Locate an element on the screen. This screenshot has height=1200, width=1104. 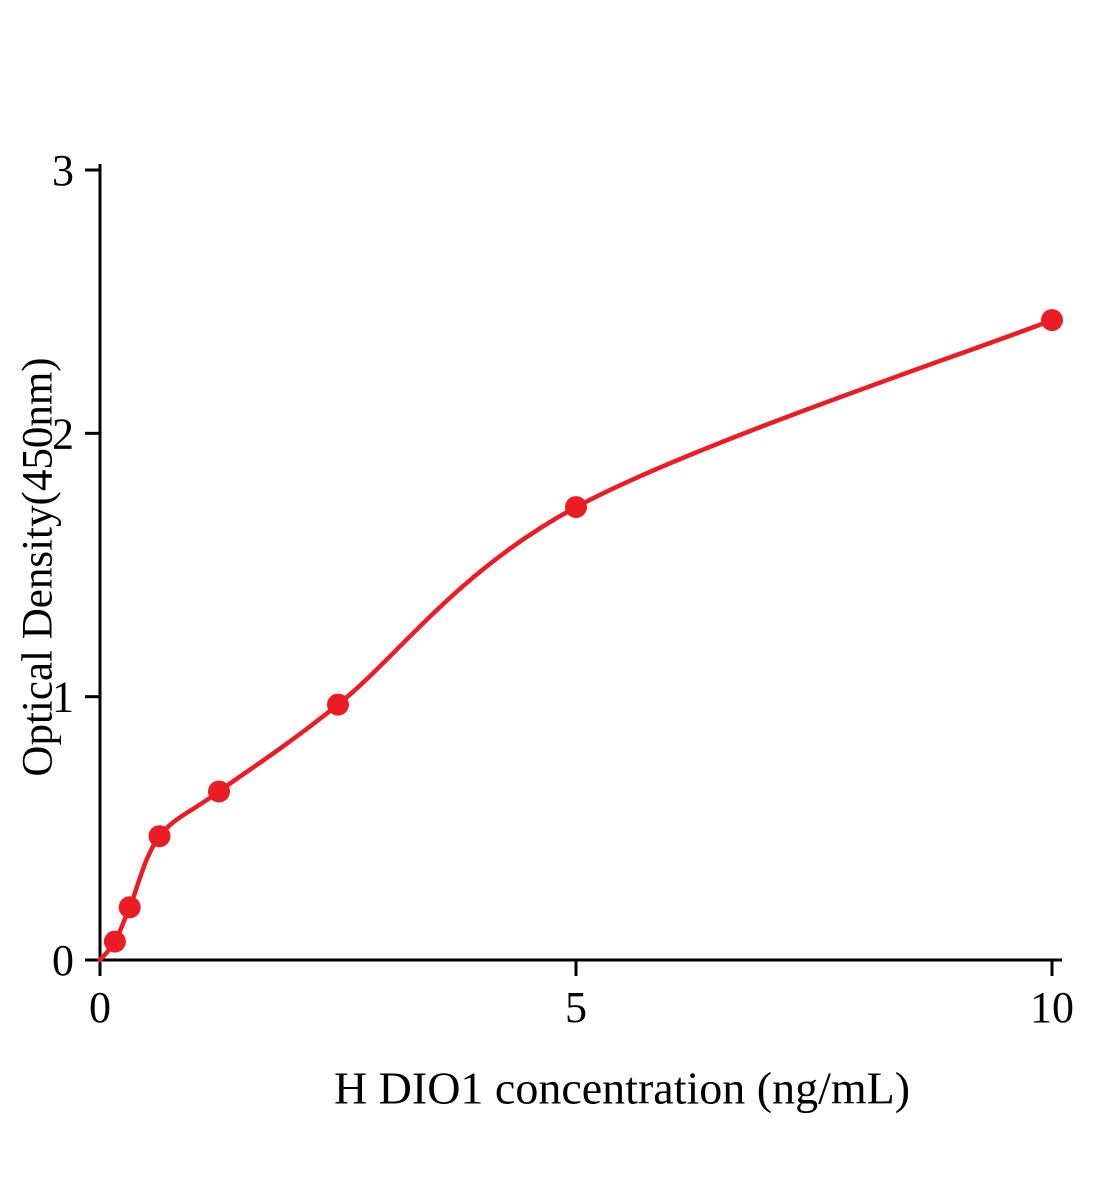
y-tick-label: 1 is located at coordinates (63, 697).